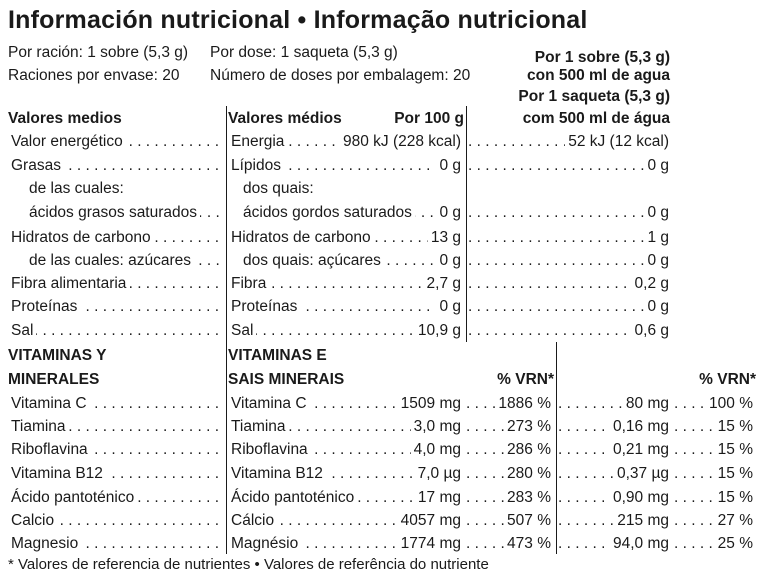  What do you see at coordinates (647, 403) in the screenshot?
I see `vitamin-value-serving-text: 80 mg` at bounding box center [647, 403].